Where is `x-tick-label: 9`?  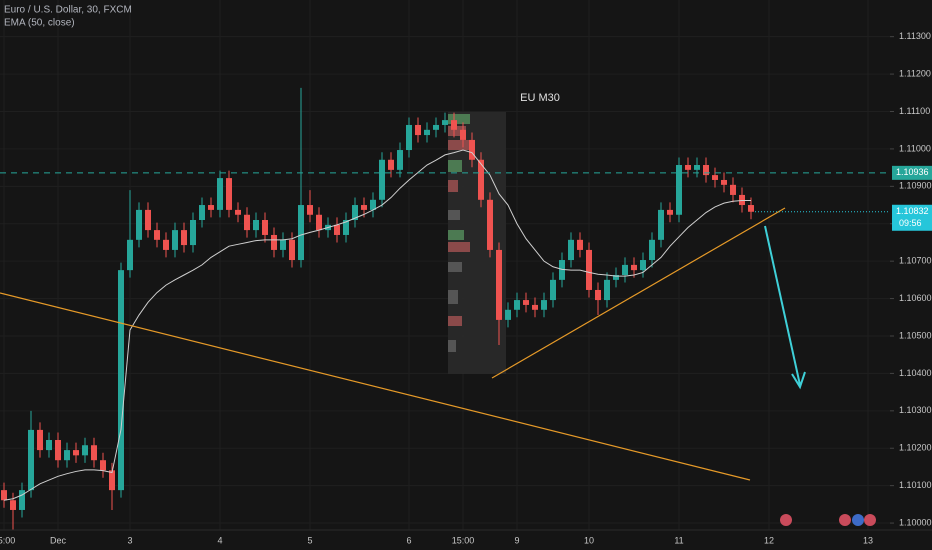
x-tick-label: 9 is located at coordinates (516, 540).